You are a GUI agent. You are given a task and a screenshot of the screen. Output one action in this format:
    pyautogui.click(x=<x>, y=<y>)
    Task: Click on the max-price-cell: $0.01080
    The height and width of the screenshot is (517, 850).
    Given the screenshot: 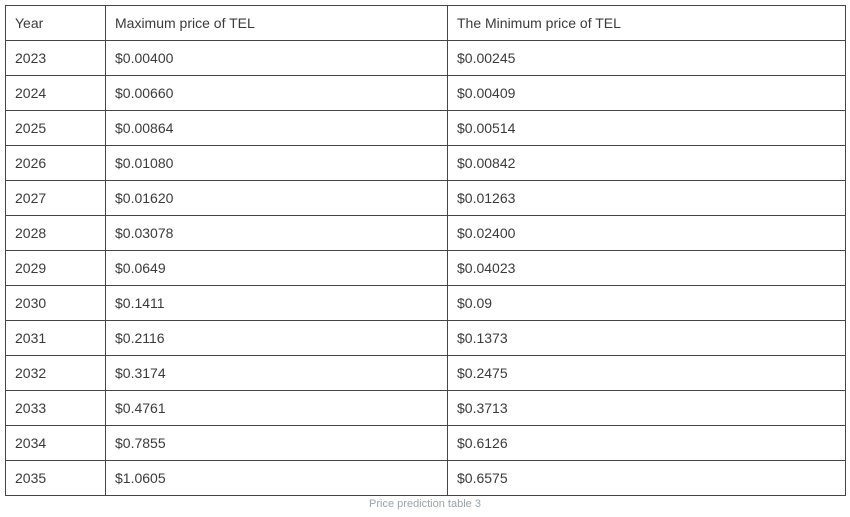 What is the action you would take?
    pyautogui.click(x=276, y=163)
    